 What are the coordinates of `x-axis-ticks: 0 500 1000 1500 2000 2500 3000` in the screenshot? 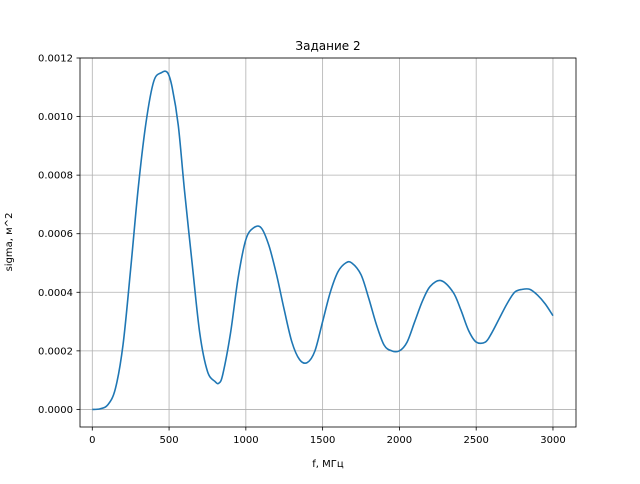 It's located at (327, 436).